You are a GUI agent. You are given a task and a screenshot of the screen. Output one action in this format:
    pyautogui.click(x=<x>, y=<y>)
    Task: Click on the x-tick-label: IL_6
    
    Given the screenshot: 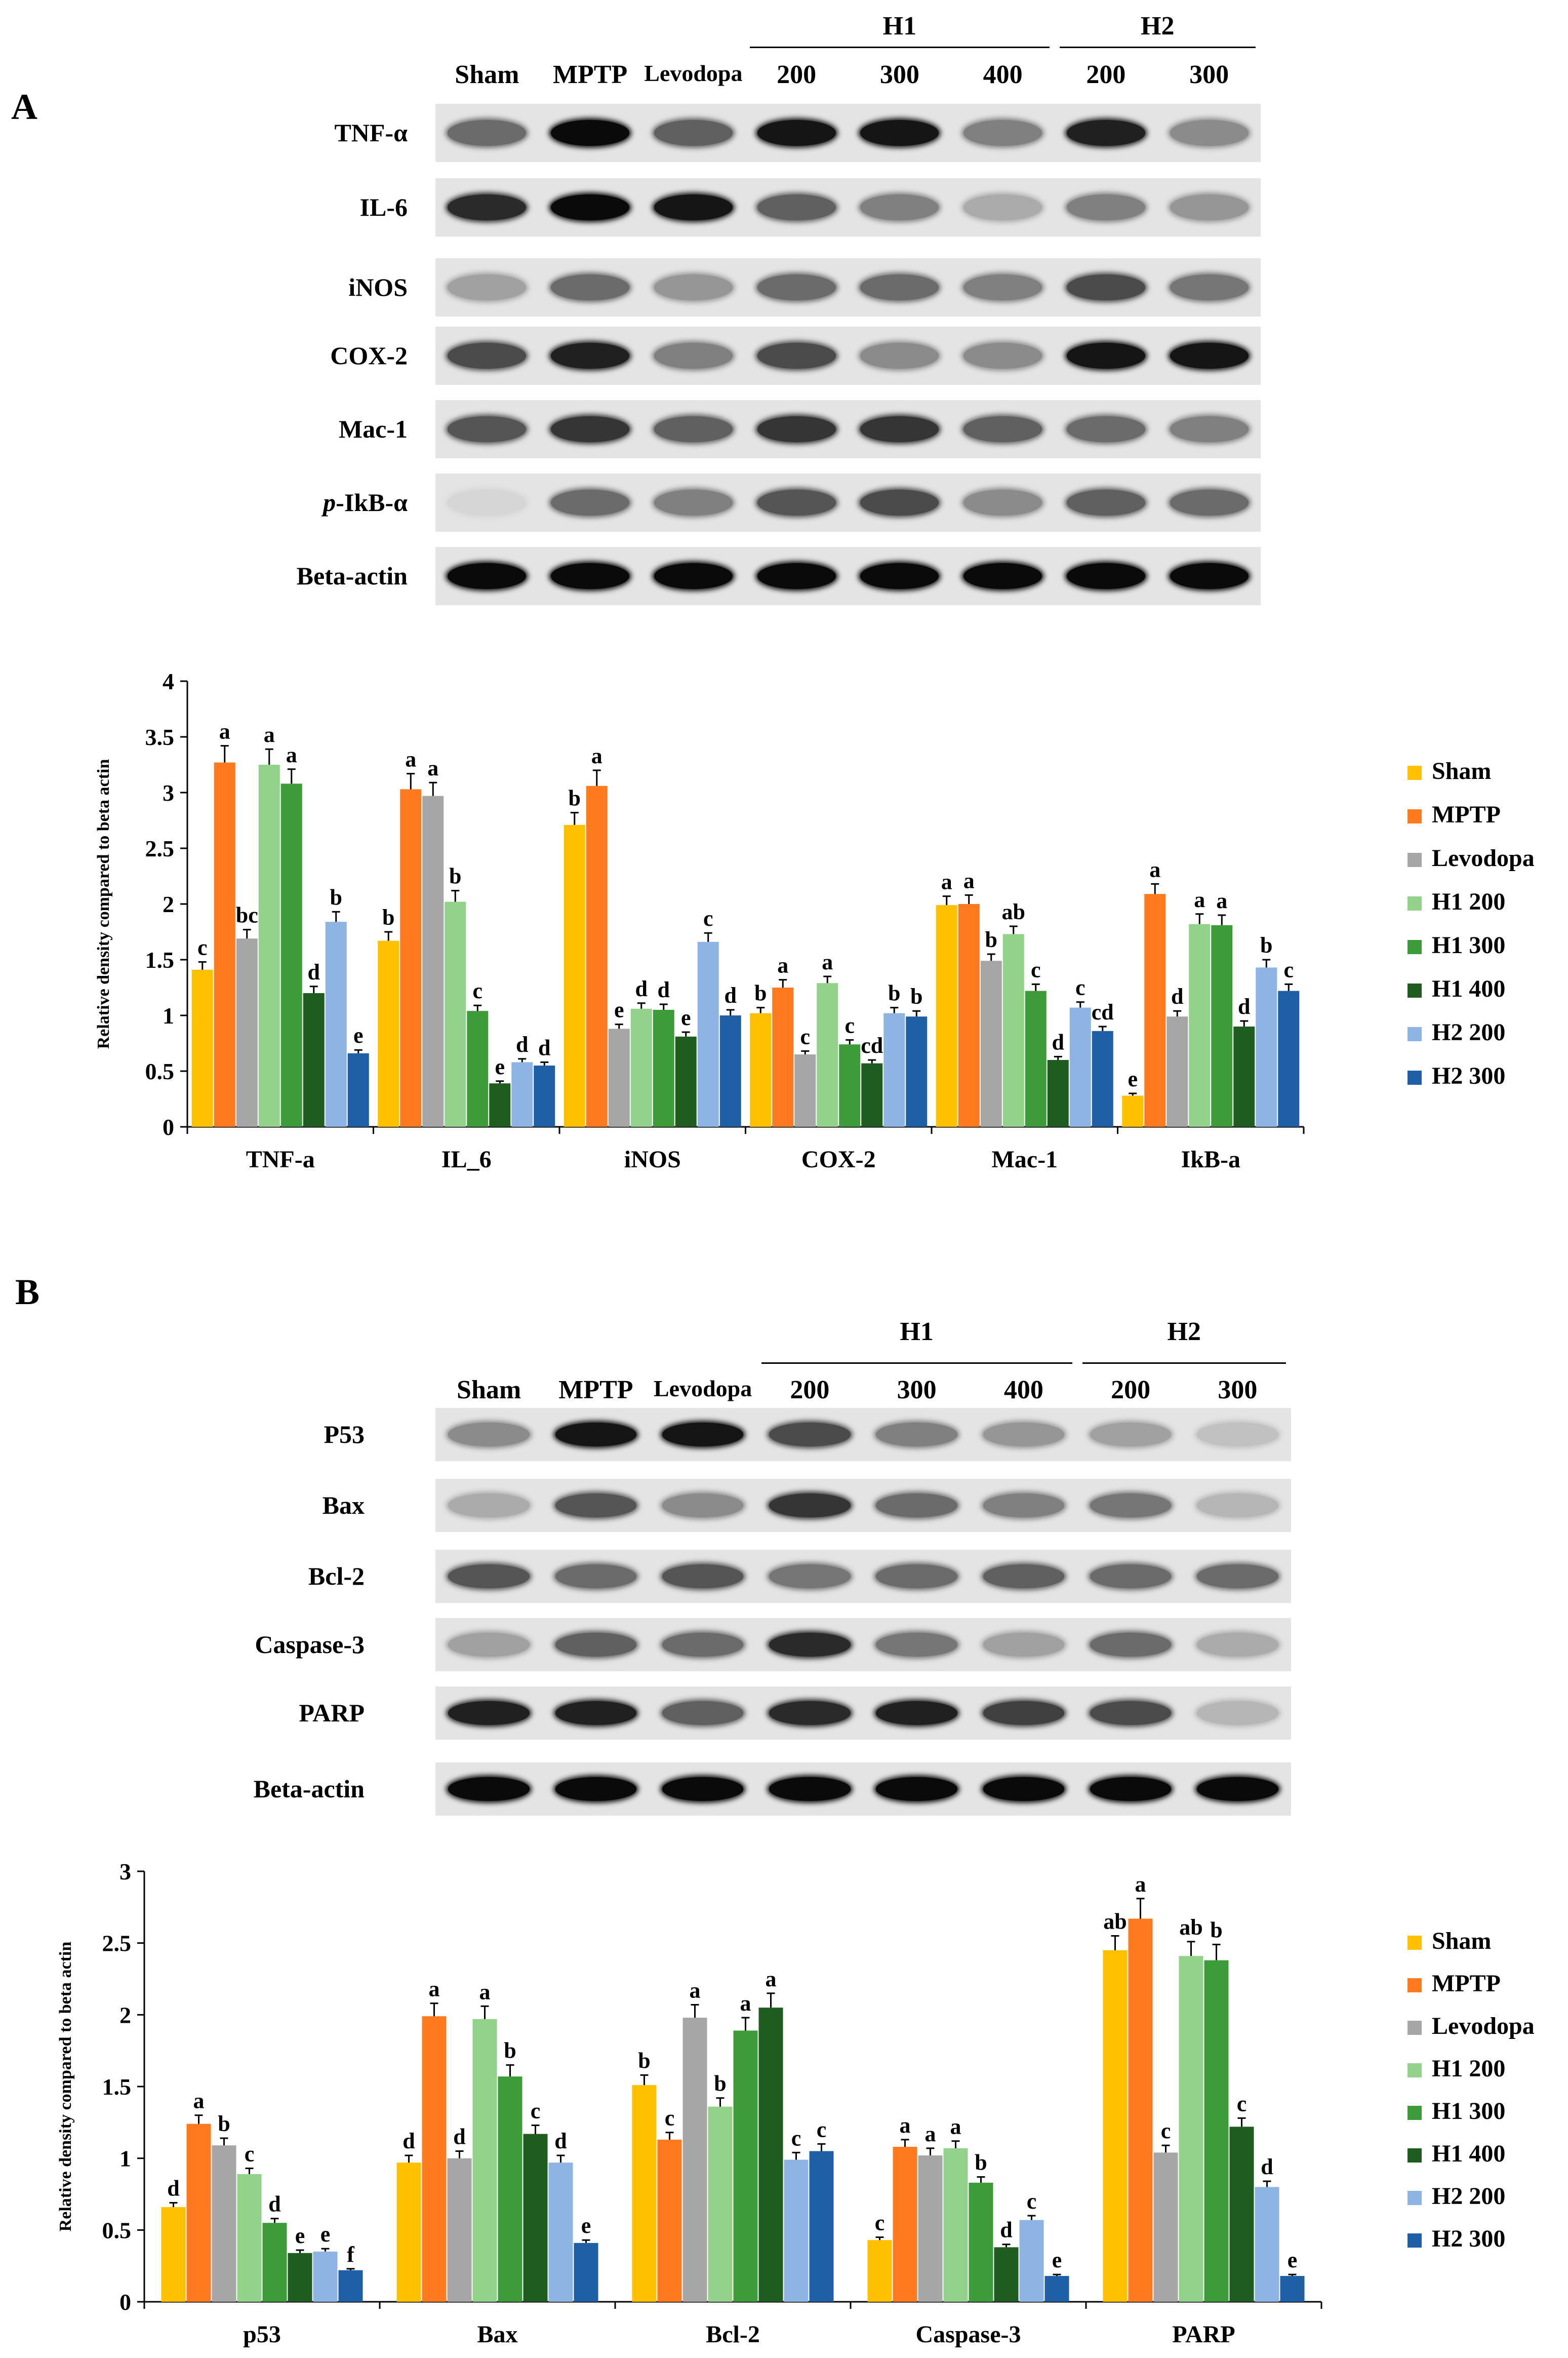 What is the action you would take?
    pyautogui.click(x=467, y=1159)
    